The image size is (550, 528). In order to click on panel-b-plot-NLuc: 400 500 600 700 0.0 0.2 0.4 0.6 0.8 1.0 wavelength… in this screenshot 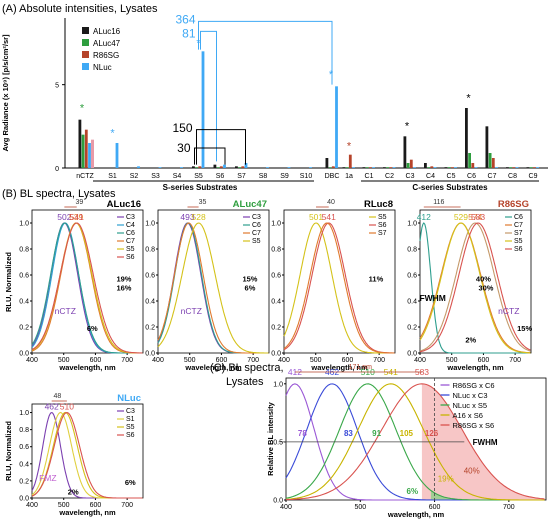, I will do `click(81, 455)`.